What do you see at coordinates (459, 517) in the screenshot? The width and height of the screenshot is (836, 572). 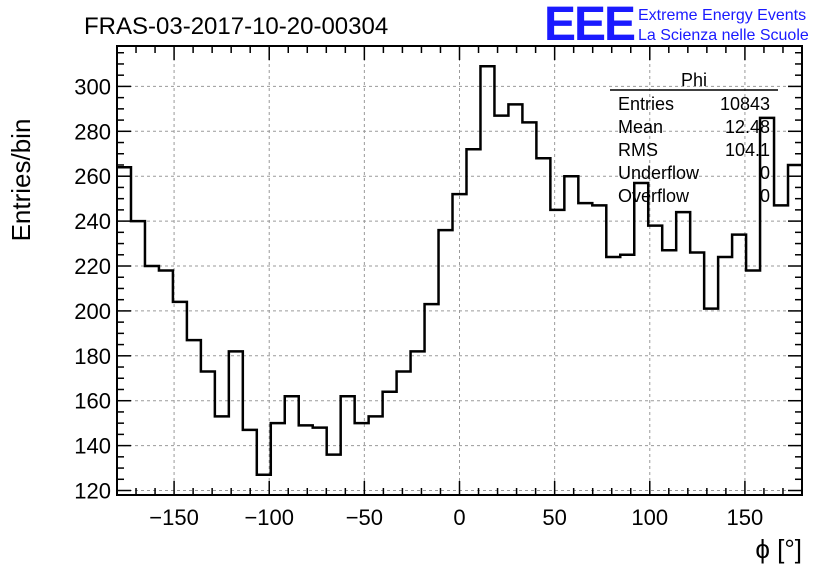 I see `x-tick-label: 0` at bounding box center [459, 517].